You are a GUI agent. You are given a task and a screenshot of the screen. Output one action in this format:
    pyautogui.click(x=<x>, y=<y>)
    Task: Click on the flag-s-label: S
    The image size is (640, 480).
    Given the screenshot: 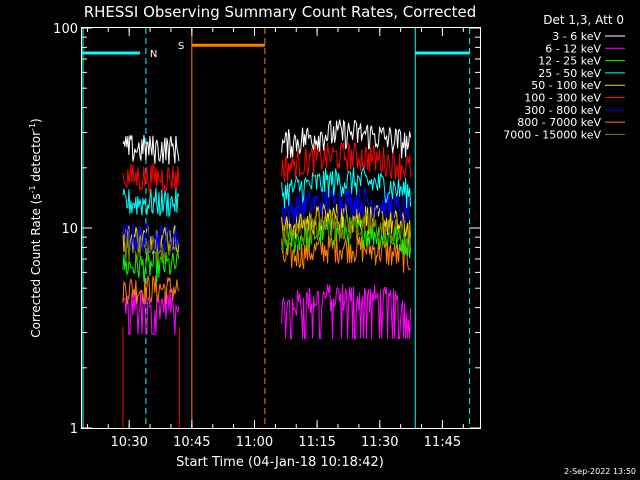 What is the action you would take?
    pyautogui.click(x=181, y=46)
    